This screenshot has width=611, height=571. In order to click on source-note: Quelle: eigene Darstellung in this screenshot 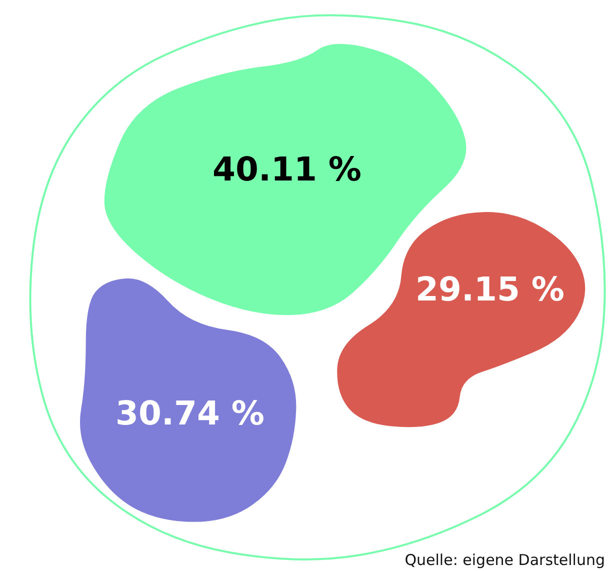, I will do `click(504, 560)`.